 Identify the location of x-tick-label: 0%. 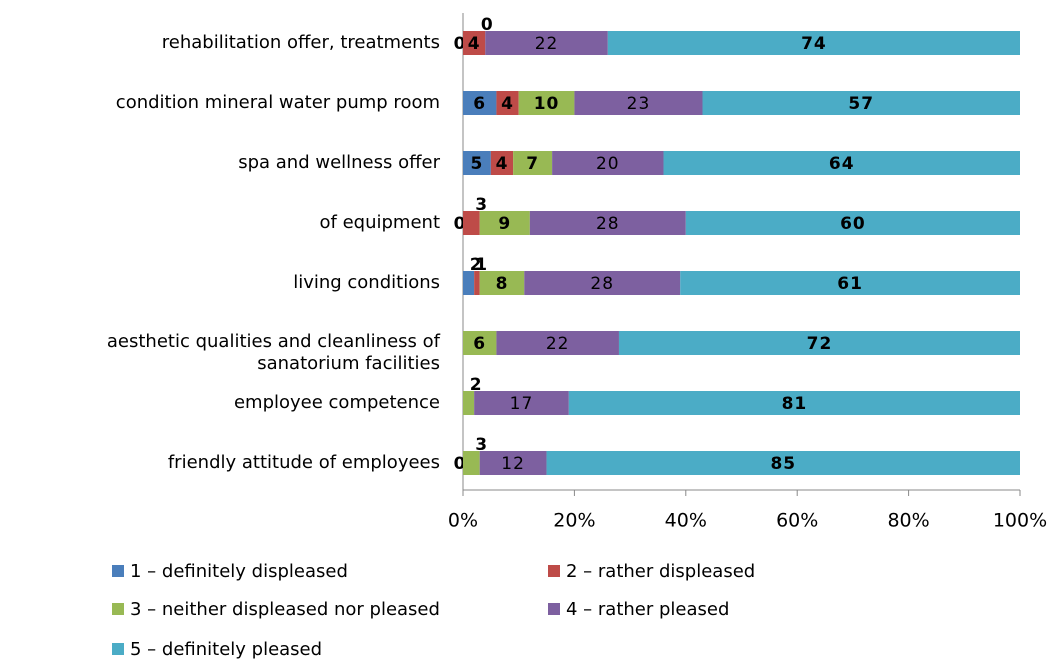
(463, 521).